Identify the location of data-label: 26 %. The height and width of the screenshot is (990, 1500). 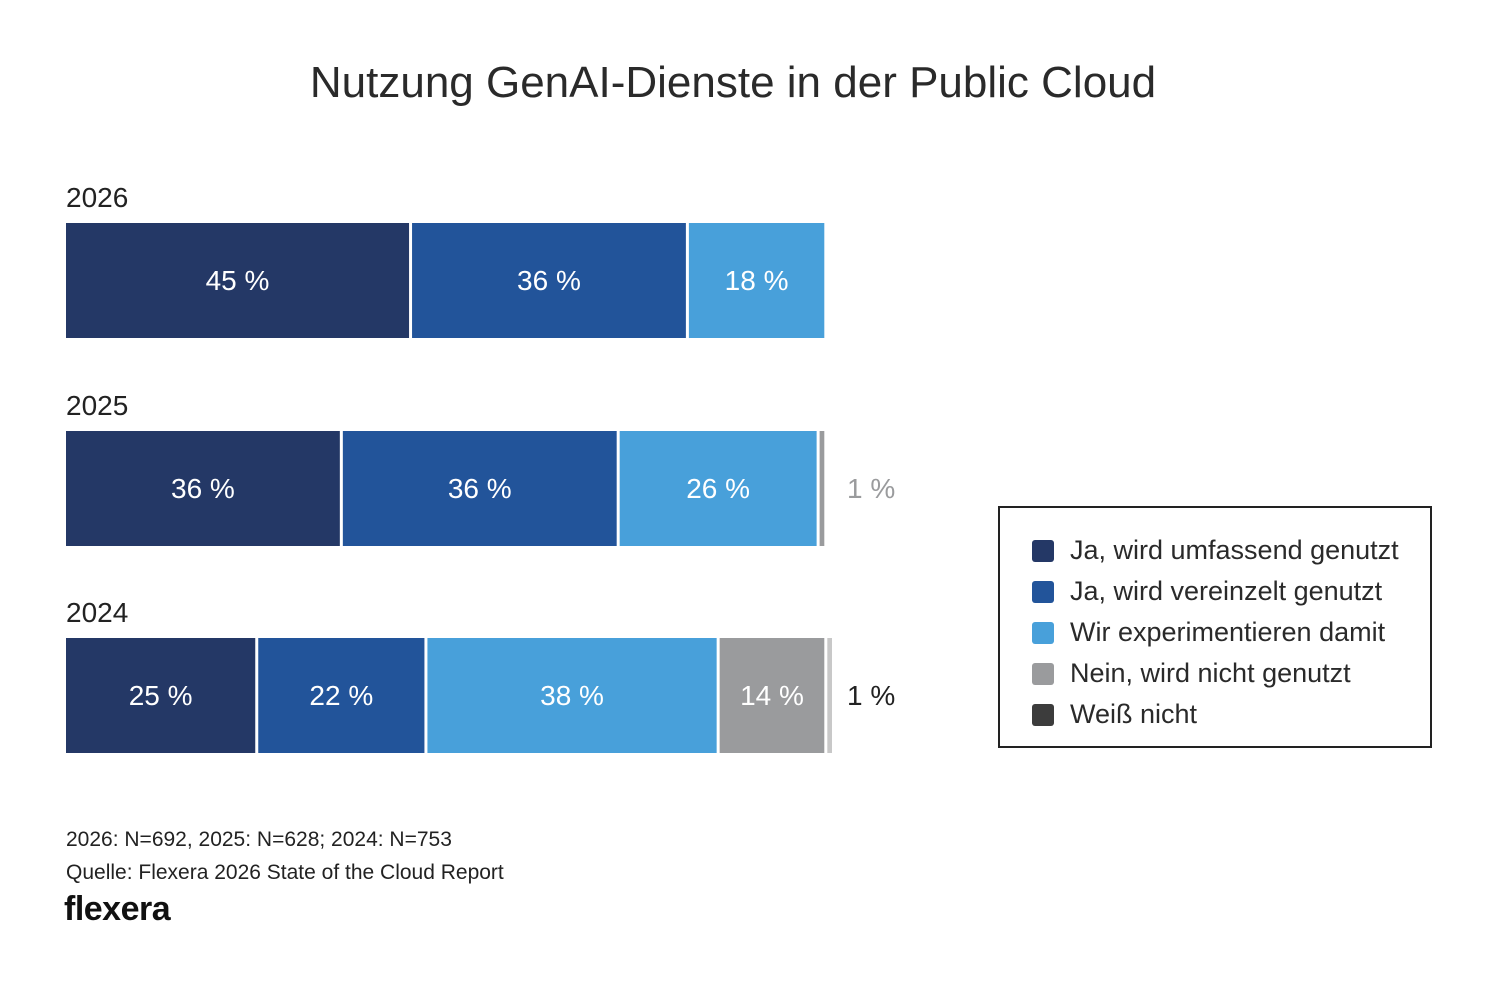
(718, 488).